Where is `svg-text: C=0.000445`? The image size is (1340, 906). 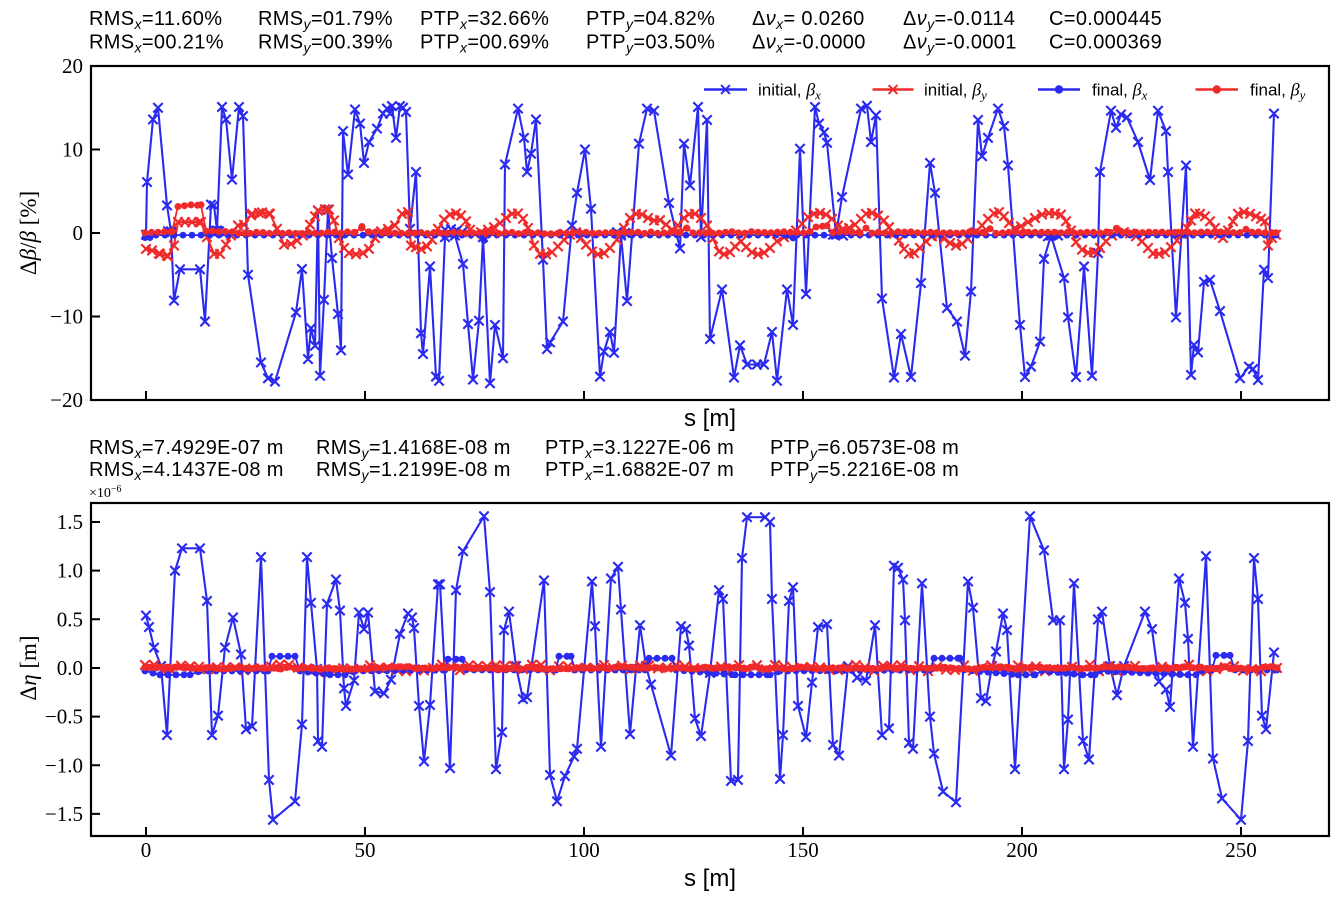
svg-text: C=0.000445 is located at coordinates (1105, 19).